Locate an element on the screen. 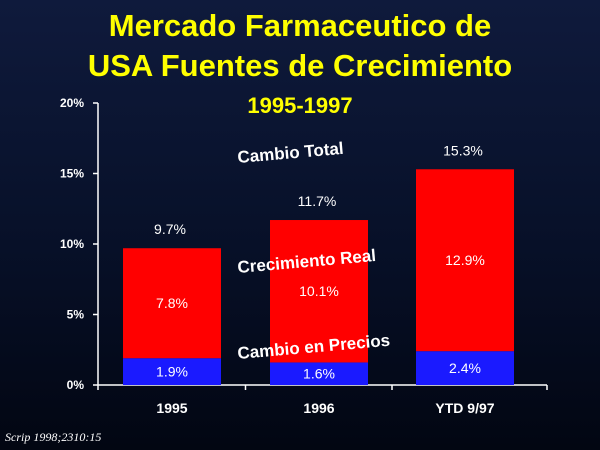 The width and height of the screenshot is (600, 450). total-value-label: 15.3% is located at coordinates (463, 150).